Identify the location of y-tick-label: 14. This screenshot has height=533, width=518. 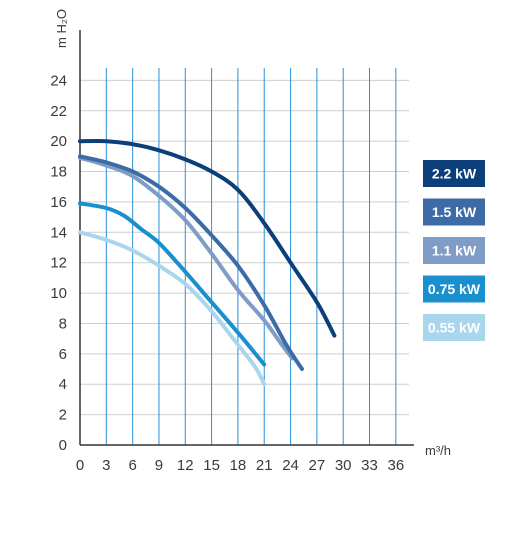
(58, 232).